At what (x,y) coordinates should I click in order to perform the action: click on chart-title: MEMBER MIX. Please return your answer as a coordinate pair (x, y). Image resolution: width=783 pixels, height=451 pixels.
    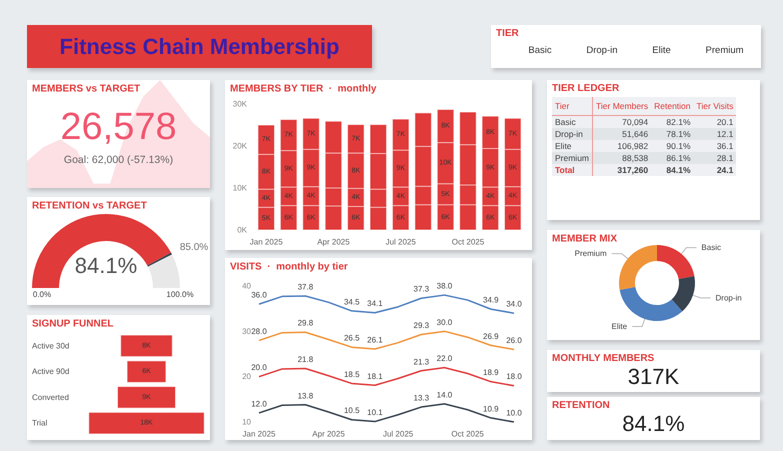
    Looking at the image, I should click on (585, 239).